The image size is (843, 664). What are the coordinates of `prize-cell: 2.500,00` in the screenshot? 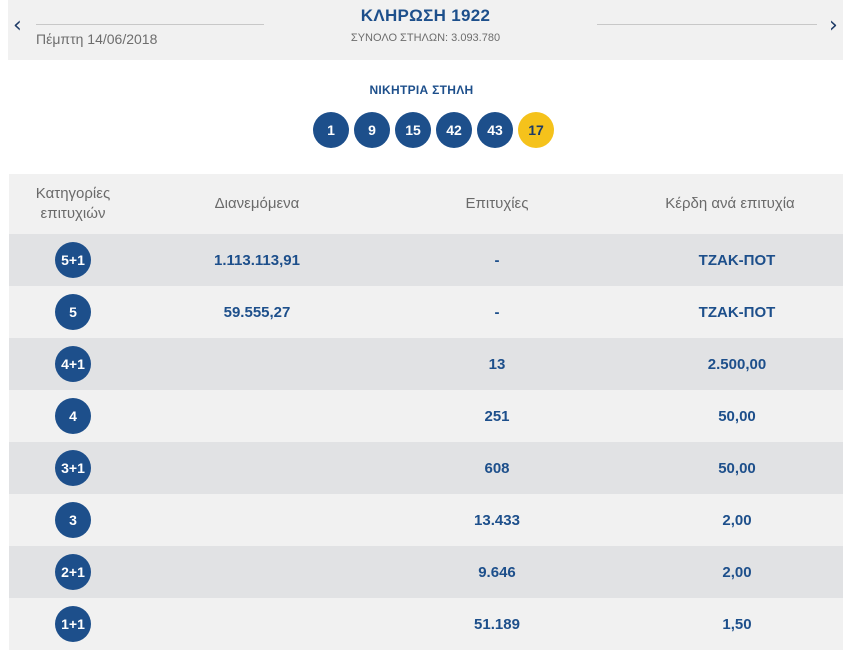 It's located at (737, 364).